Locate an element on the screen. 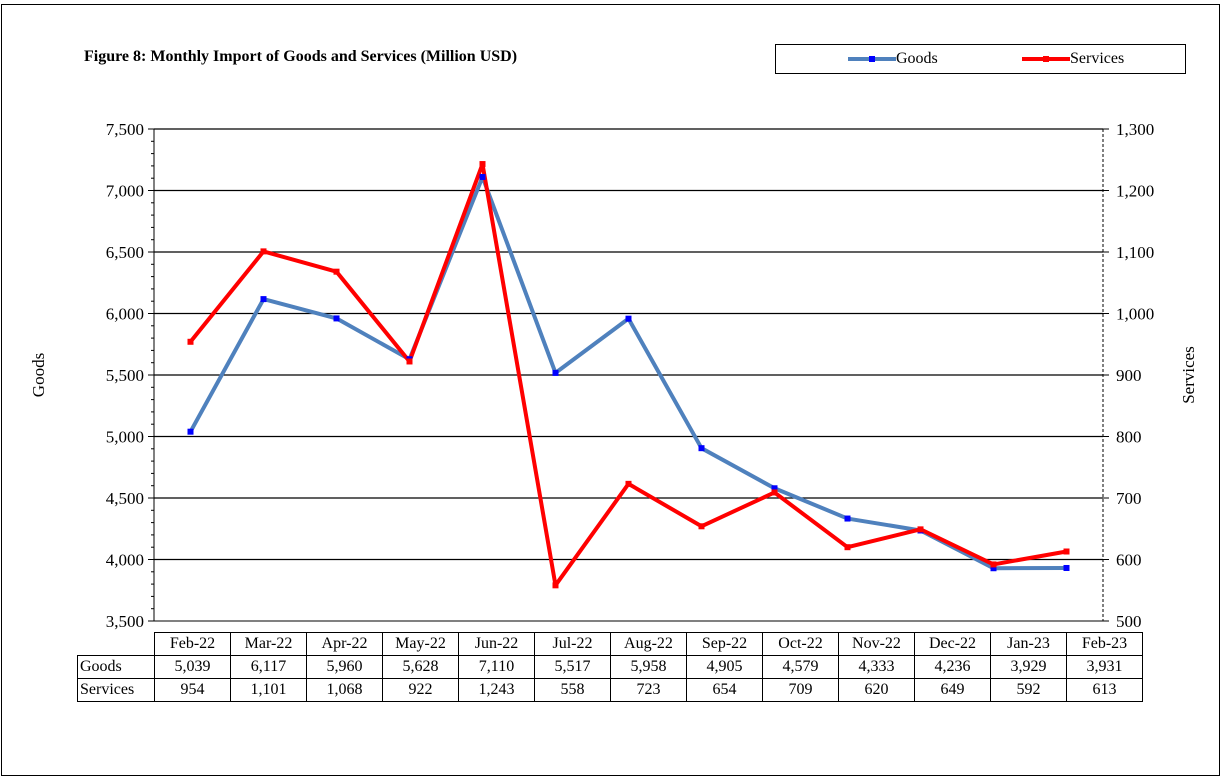 The width and height of the screenshot is (1225, 781). table-cell: 558 is located at coordinates (572, 690).